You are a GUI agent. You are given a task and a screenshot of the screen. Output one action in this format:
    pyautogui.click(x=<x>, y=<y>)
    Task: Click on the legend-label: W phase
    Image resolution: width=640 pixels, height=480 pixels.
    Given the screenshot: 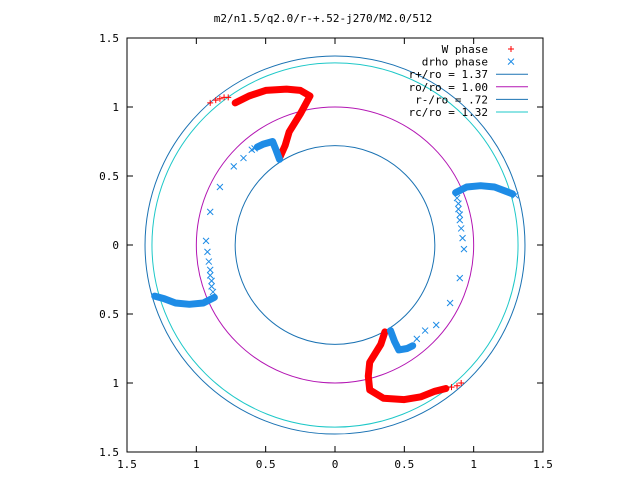 What is the action you would take?
    pyautogui.click(x=465, y=49)
    